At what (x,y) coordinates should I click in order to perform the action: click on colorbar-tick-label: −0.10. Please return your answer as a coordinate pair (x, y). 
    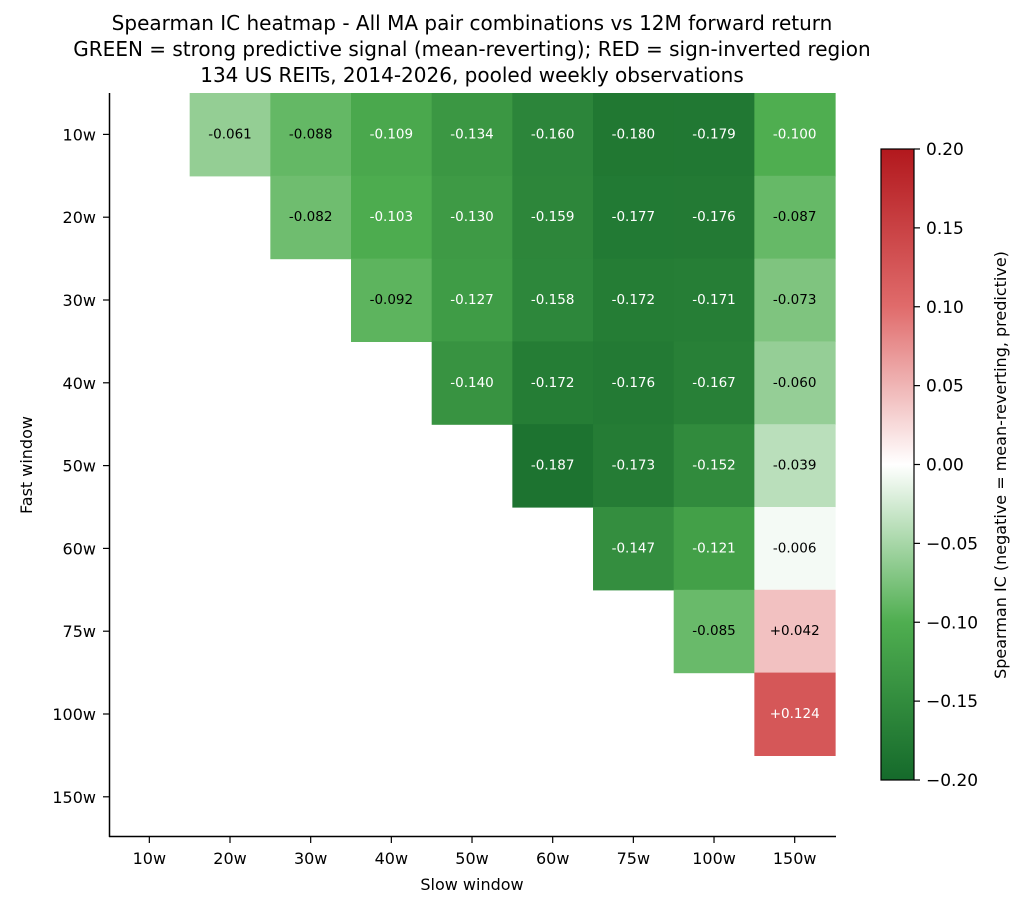
    Looking at the image, I should click on (952, 623).